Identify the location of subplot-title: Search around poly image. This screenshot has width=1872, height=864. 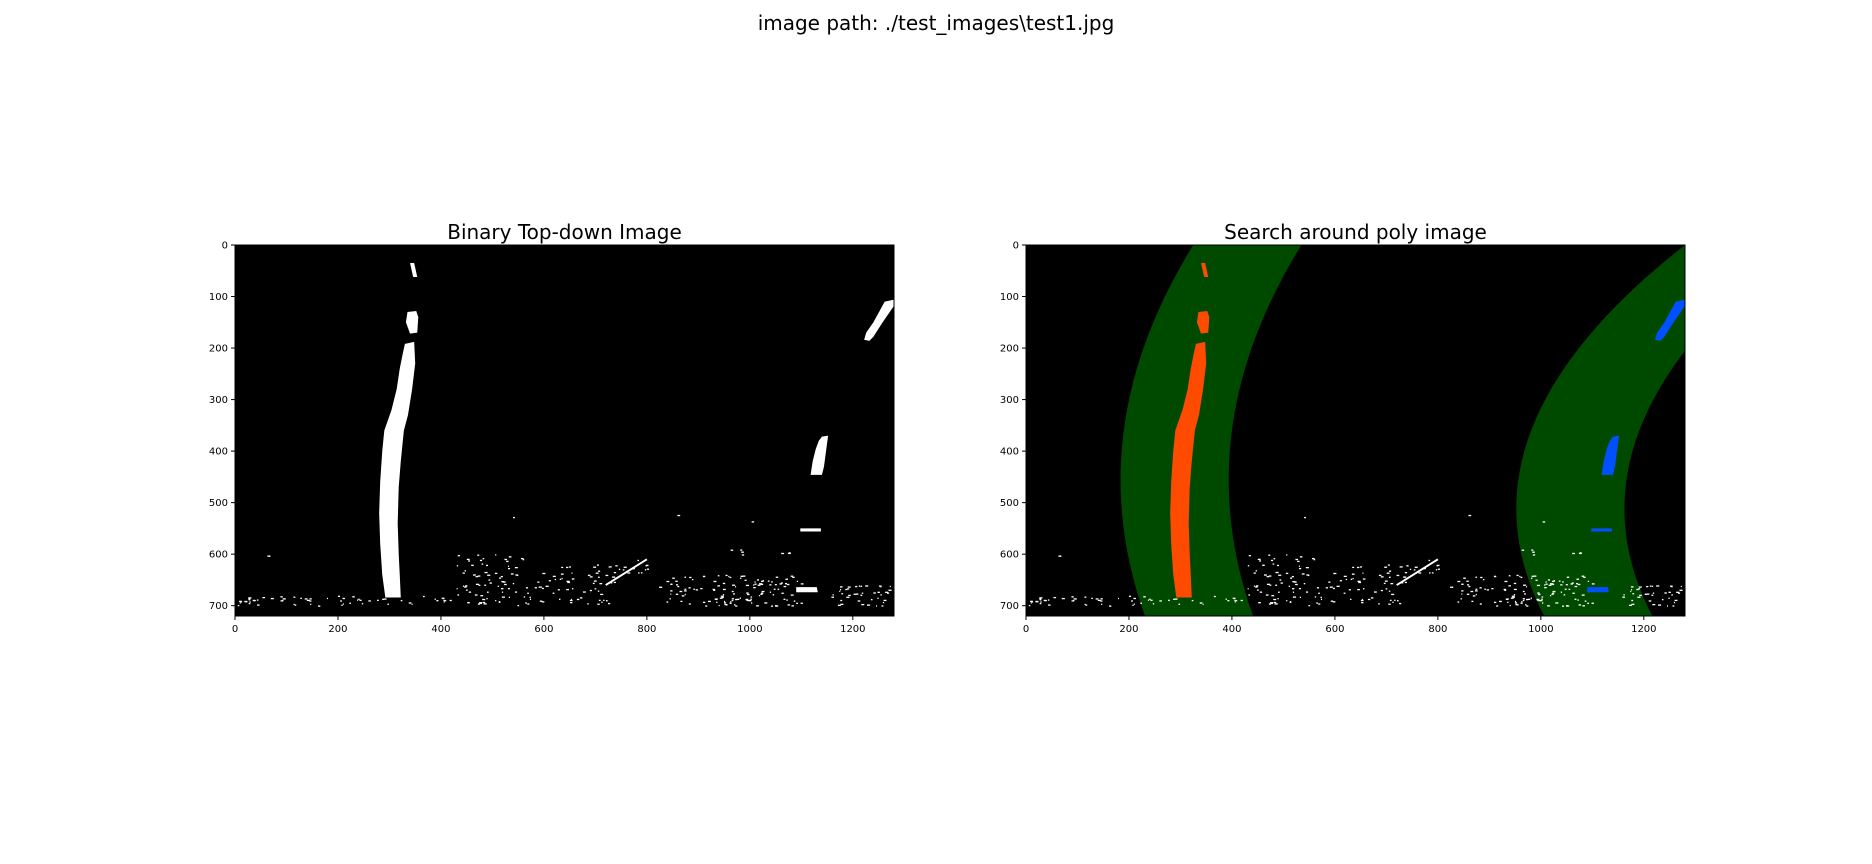
(1355, 232).